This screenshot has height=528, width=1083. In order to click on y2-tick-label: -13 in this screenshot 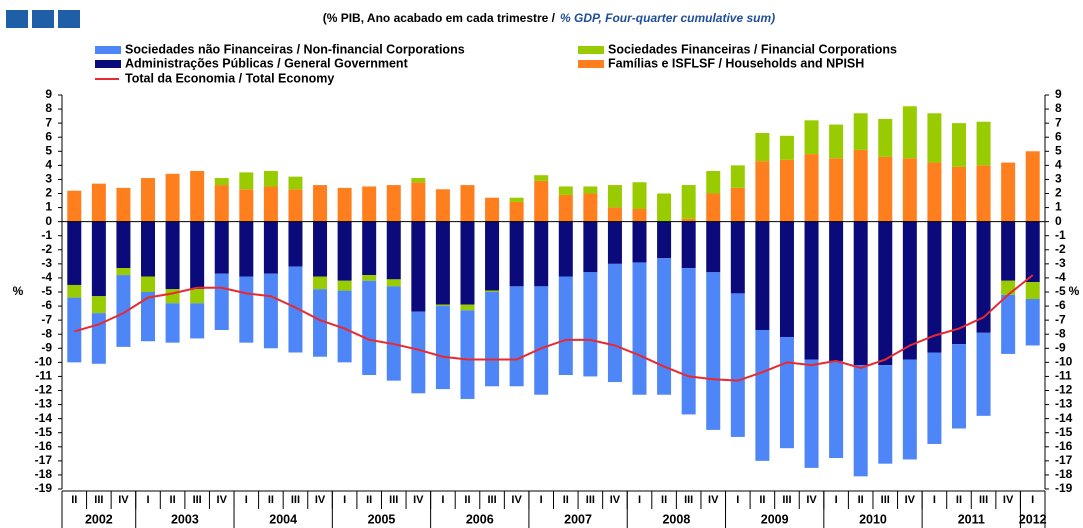, I will do `click(1064, 404)`.